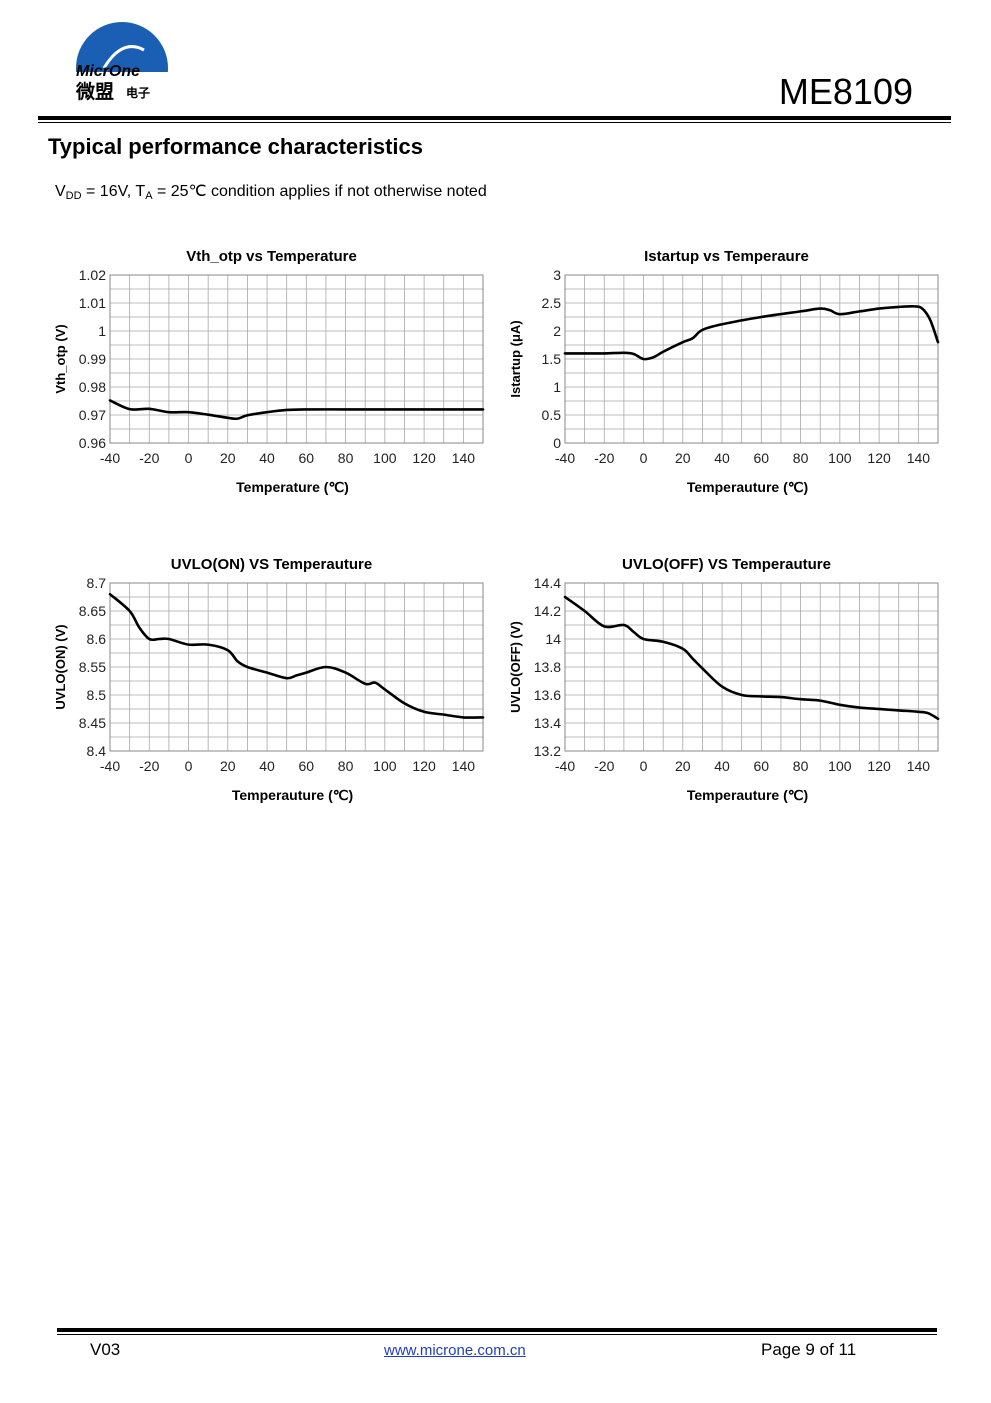  I want to click on y-tick-label: 0.97, so click(92, 415).